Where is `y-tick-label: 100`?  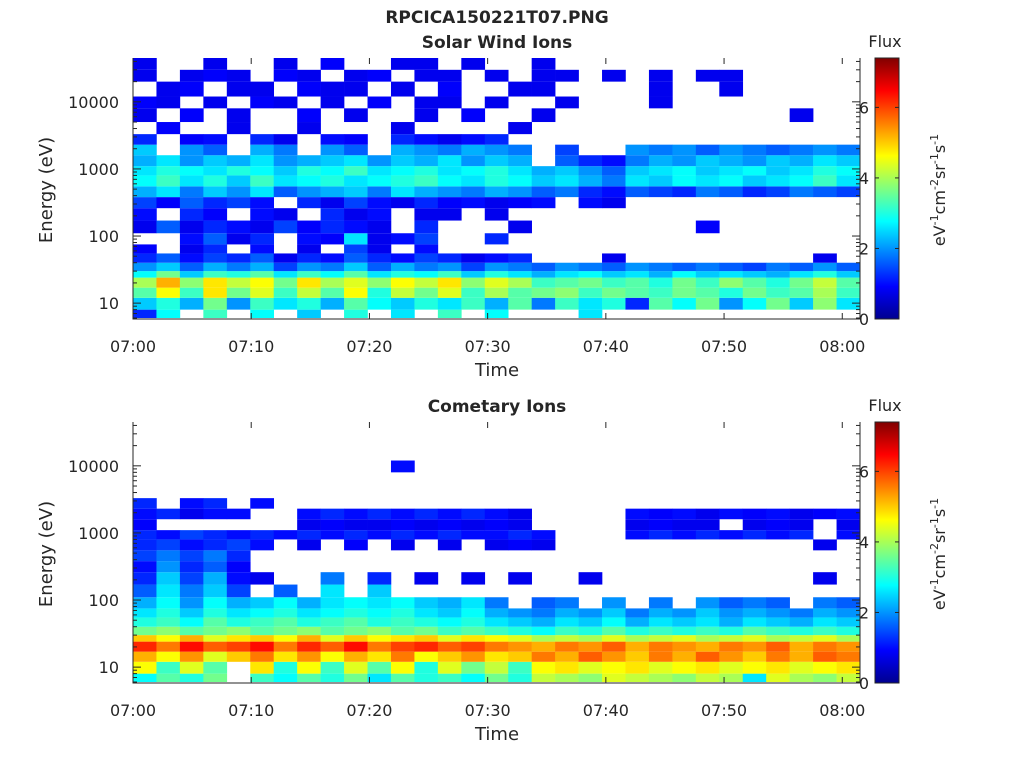
y-tick-label: 100 is located at coordinates (103, 600).